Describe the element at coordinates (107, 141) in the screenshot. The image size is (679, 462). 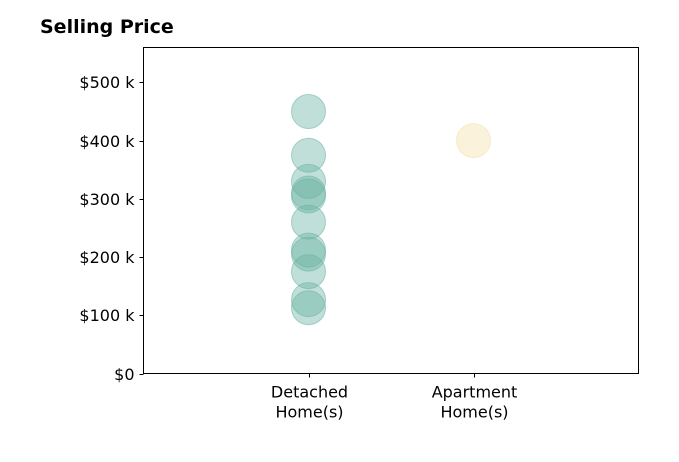
I see `y-tick-label: $400 k` at that location.